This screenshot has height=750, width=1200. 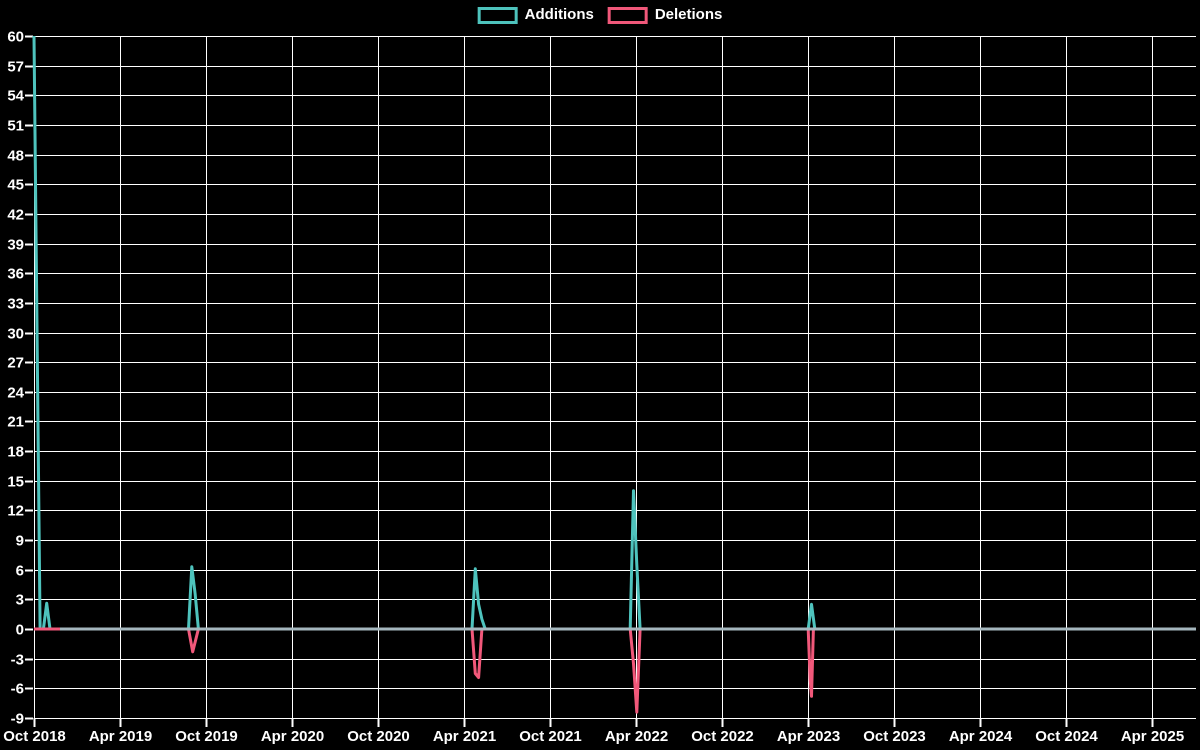 I want to click on svg-text: Oct 2019, so click(x=206, y=736).